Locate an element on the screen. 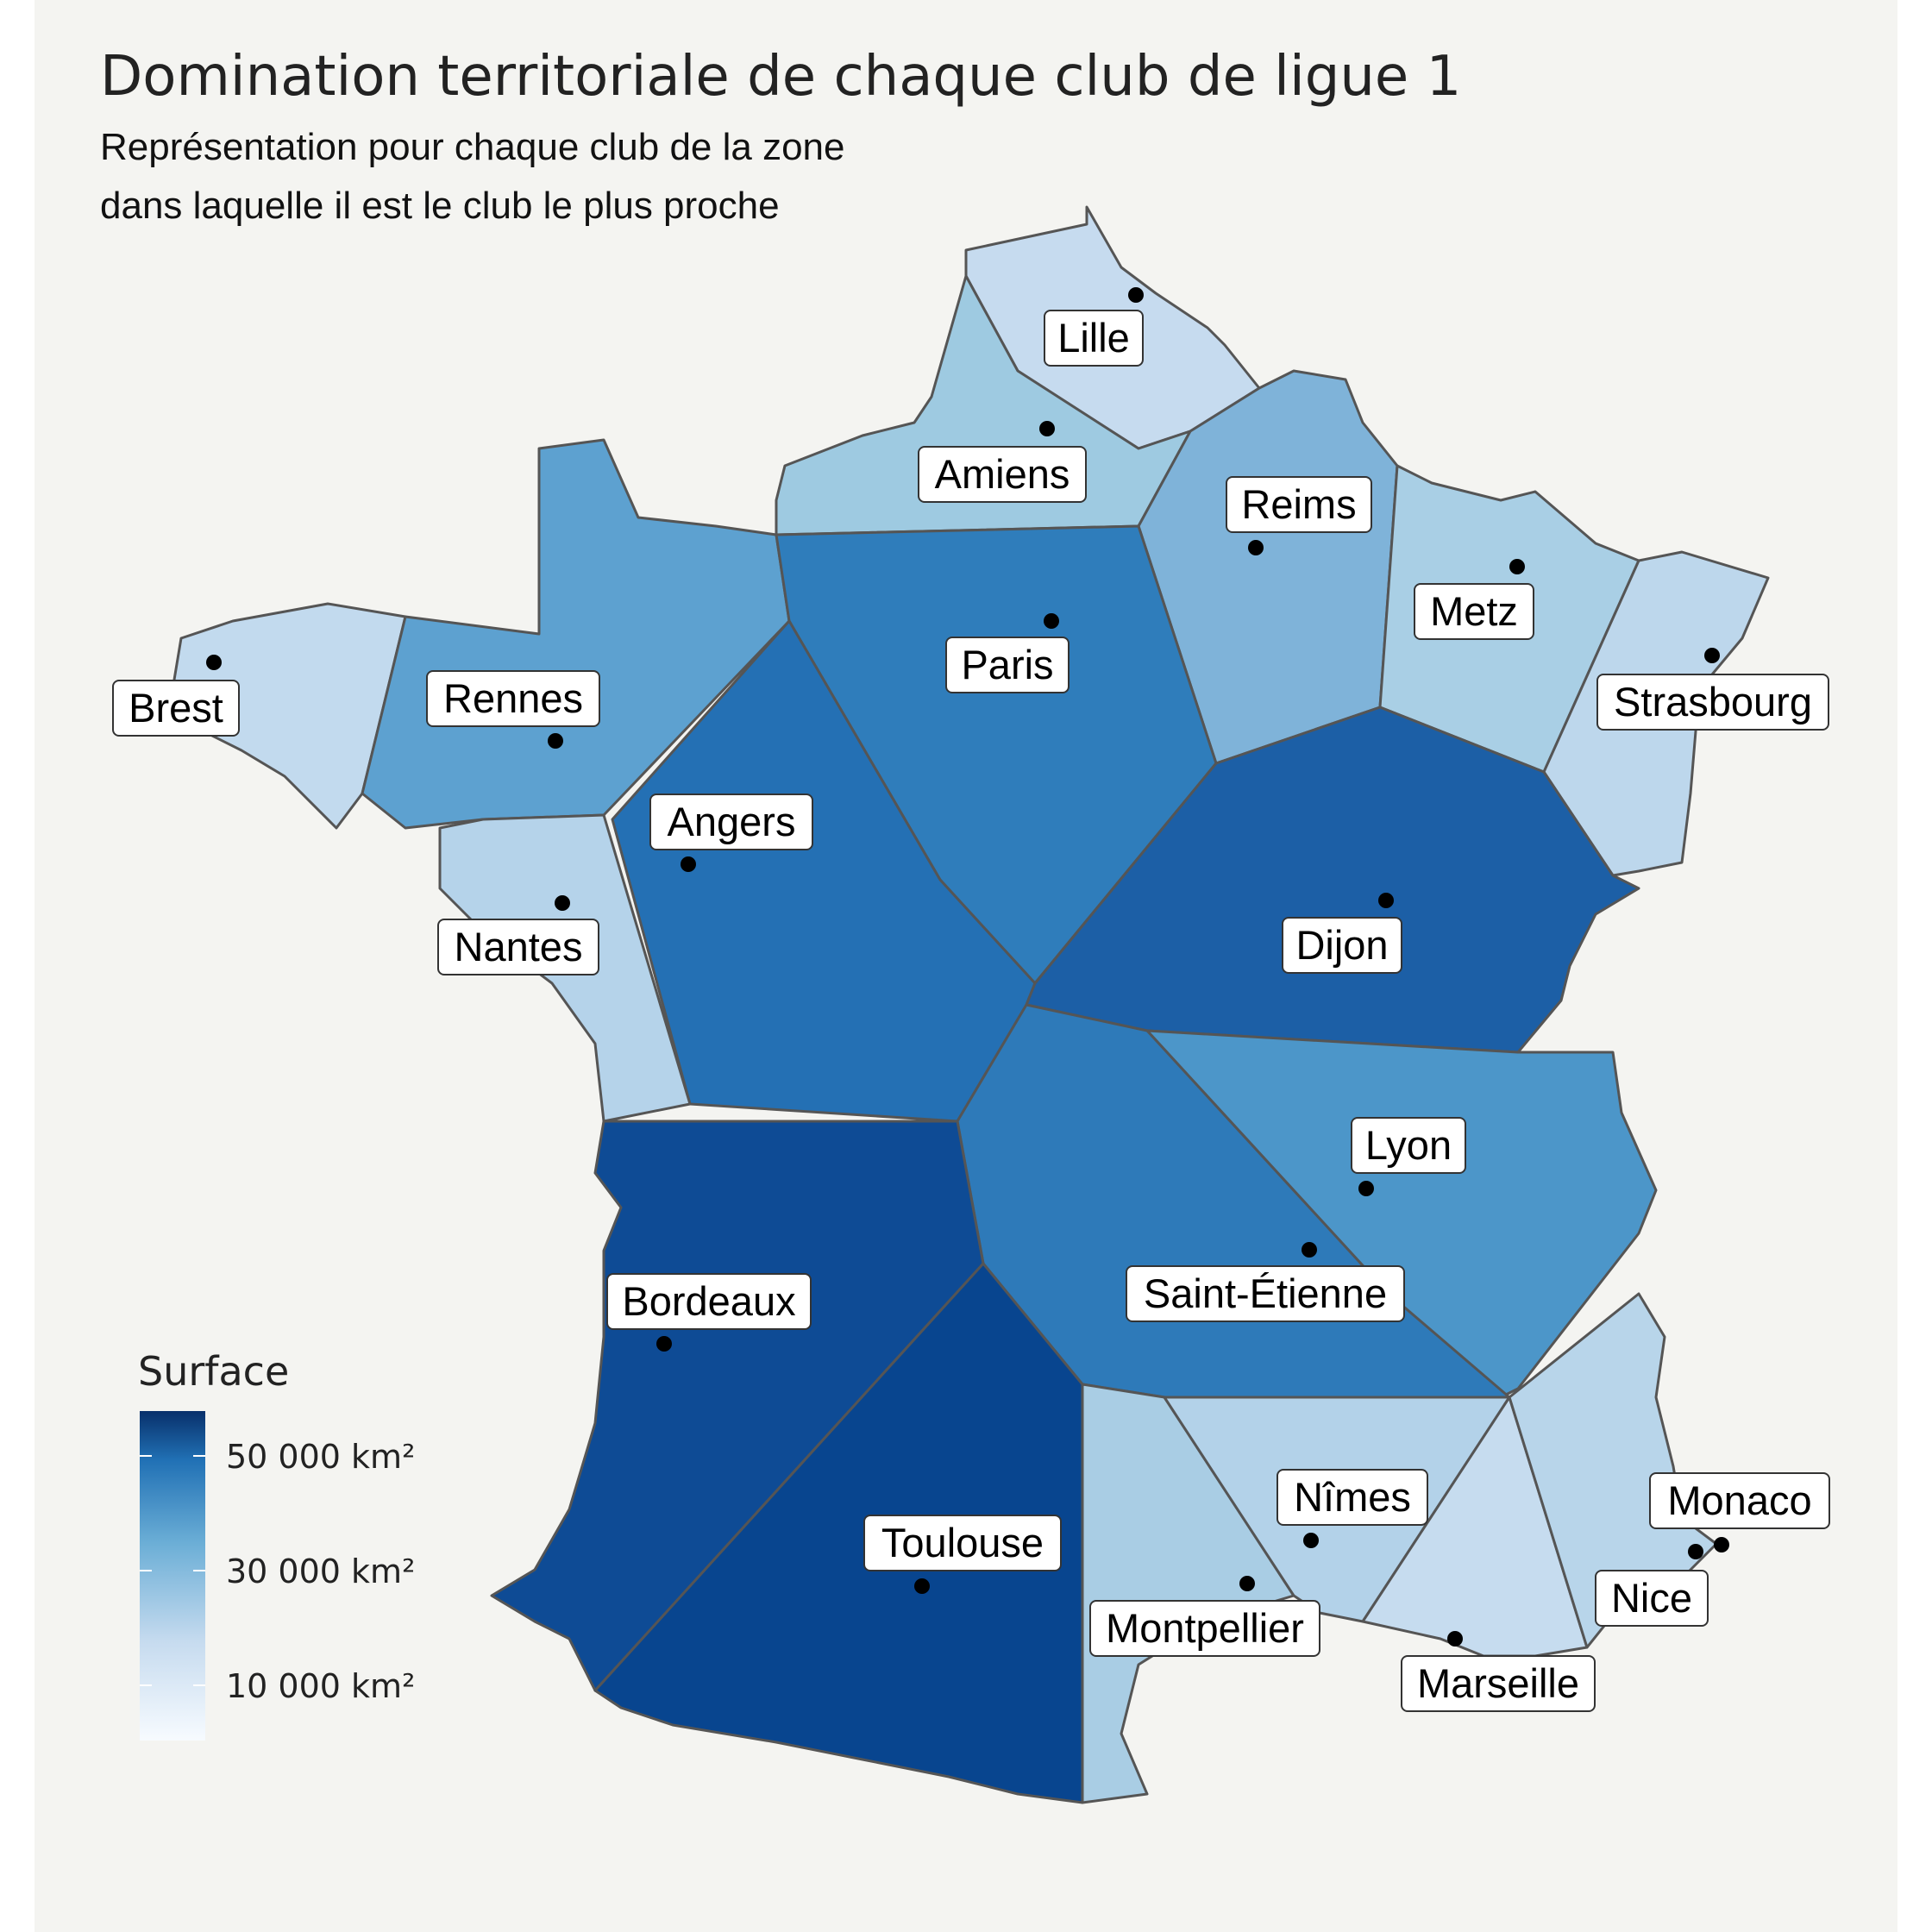 This screenshot has width=1932, height=1932. legend-tick-10000: 10 000 km² is located at coordinates (321, 1686).